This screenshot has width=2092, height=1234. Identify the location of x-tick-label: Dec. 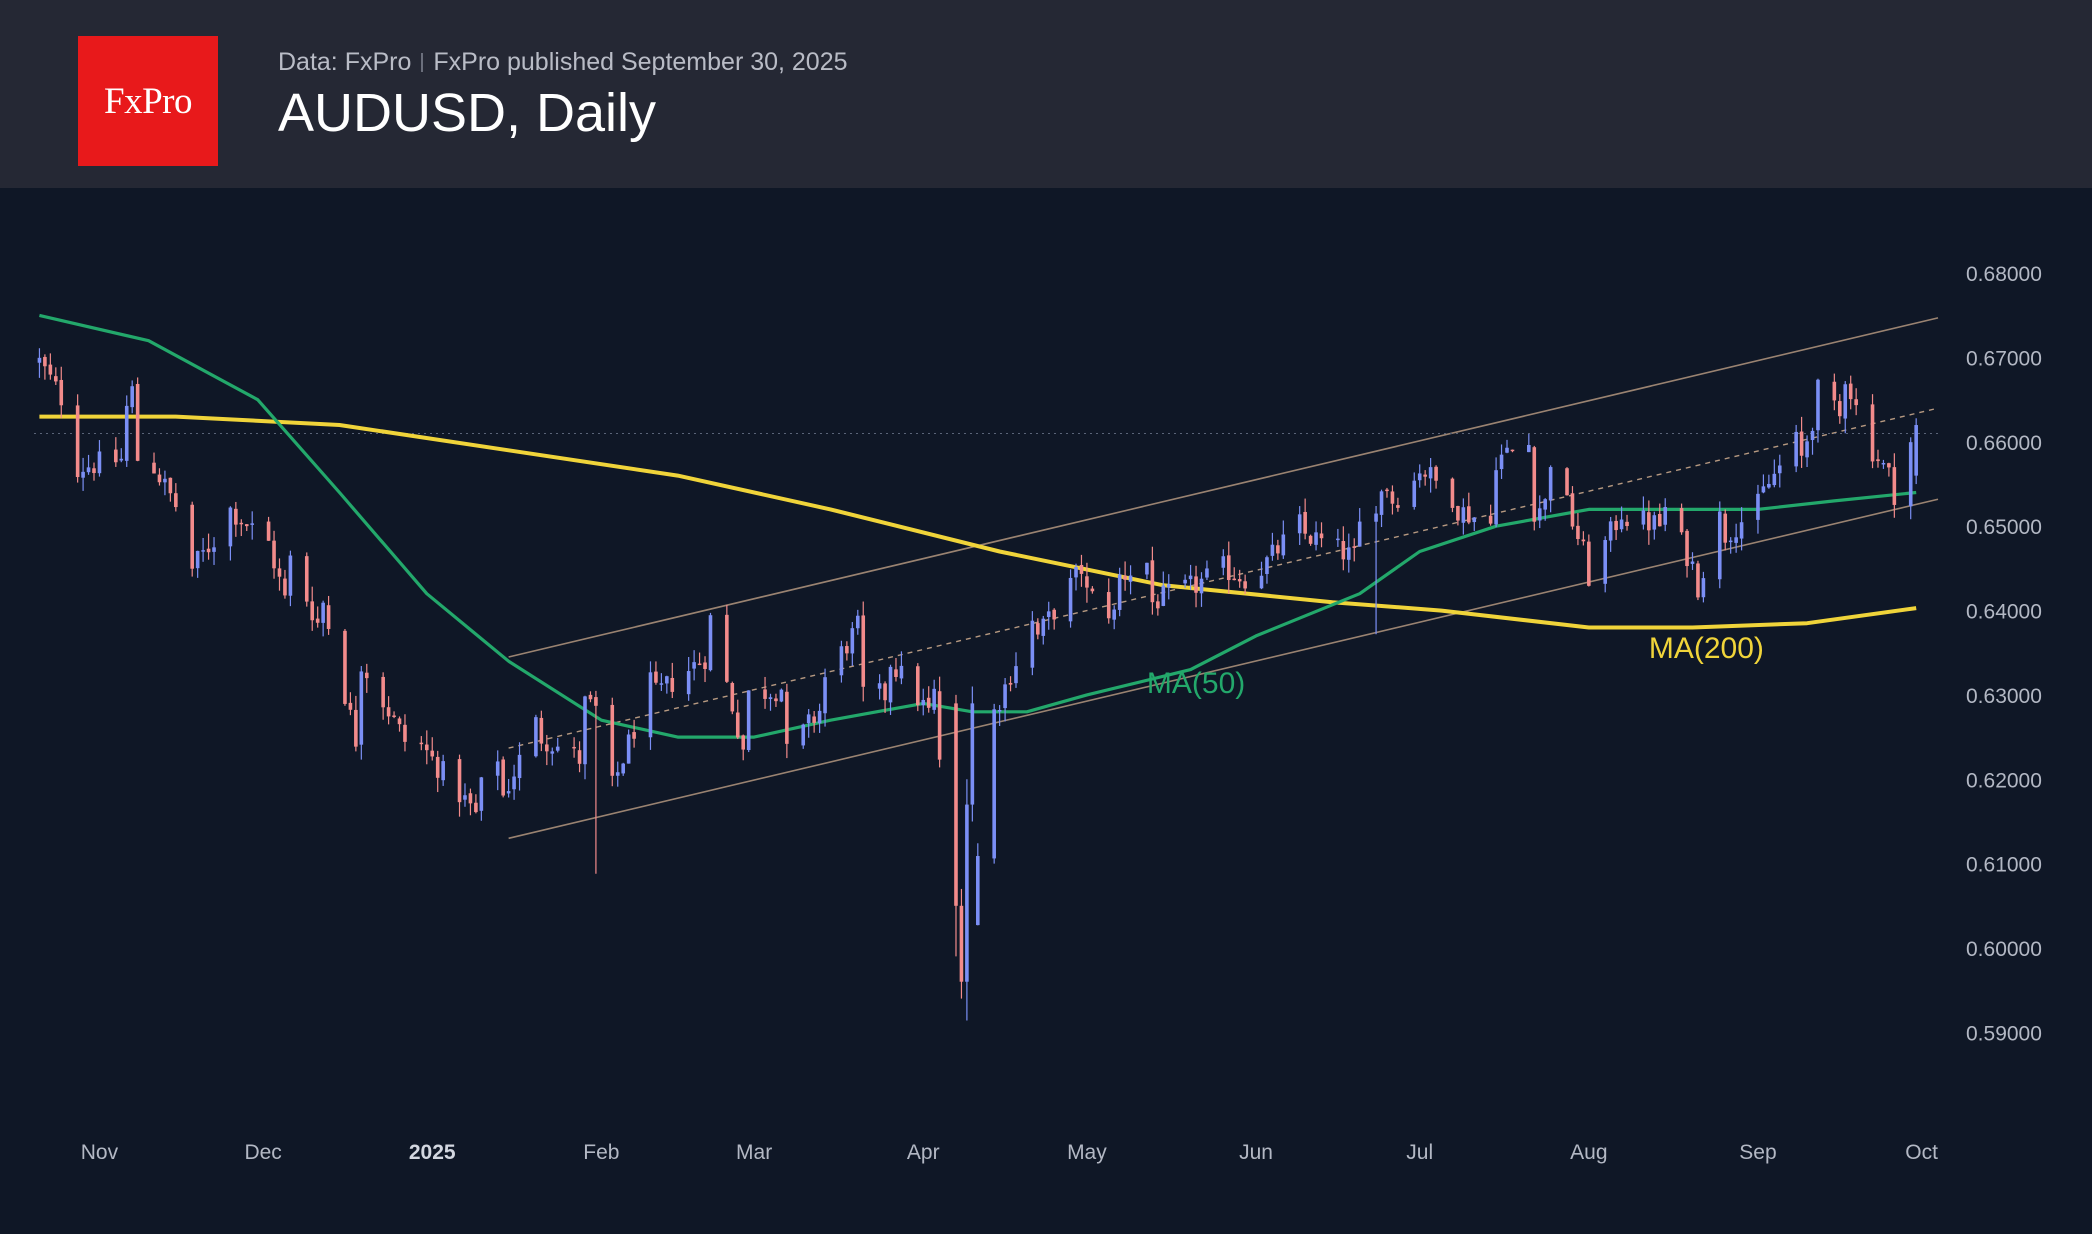
(262, 1152).